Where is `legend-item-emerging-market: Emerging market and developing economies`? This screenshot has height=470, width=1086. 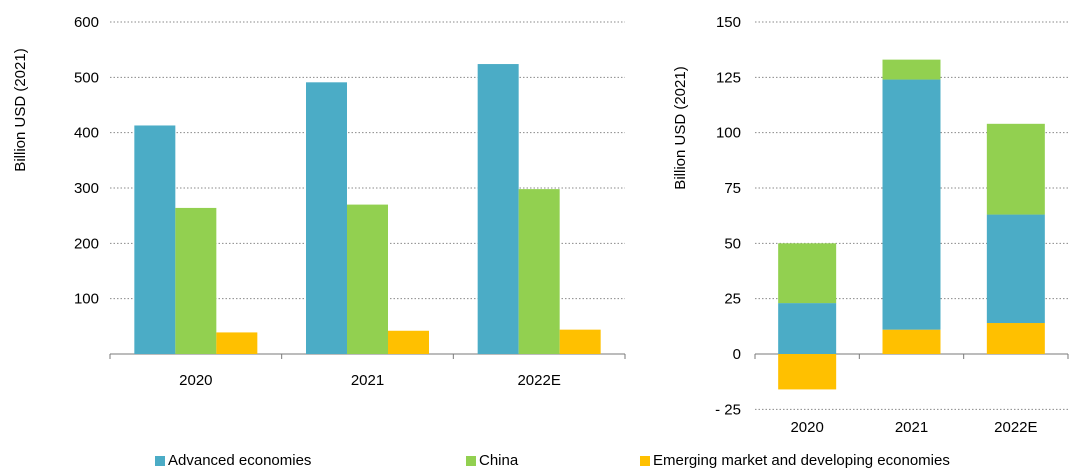
legend-item-emerging-market: Emerging market and developing economies is located at coordinates (795, 460).